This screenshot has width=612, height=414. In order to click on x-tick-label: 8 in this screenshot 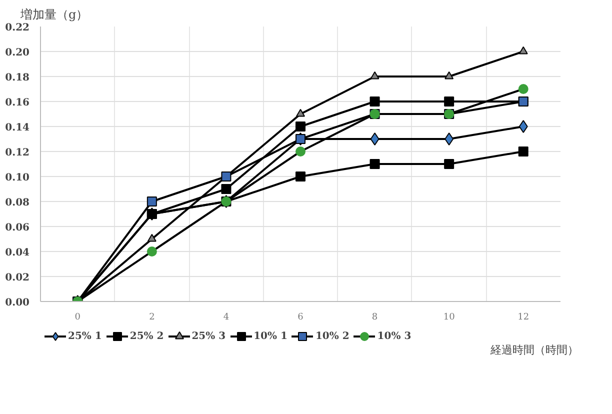, I will do `click(375, 317)`.